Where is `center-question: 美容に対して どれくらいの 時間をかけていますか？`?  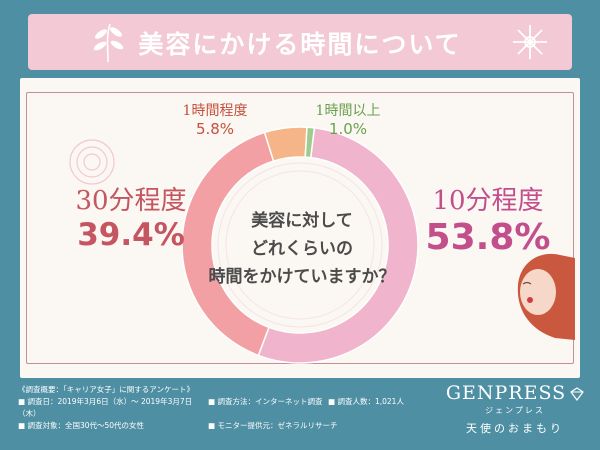
center-question: 美容に対して どれくらいの 時間をかけていますか？ is located at coordinates (302, 249).